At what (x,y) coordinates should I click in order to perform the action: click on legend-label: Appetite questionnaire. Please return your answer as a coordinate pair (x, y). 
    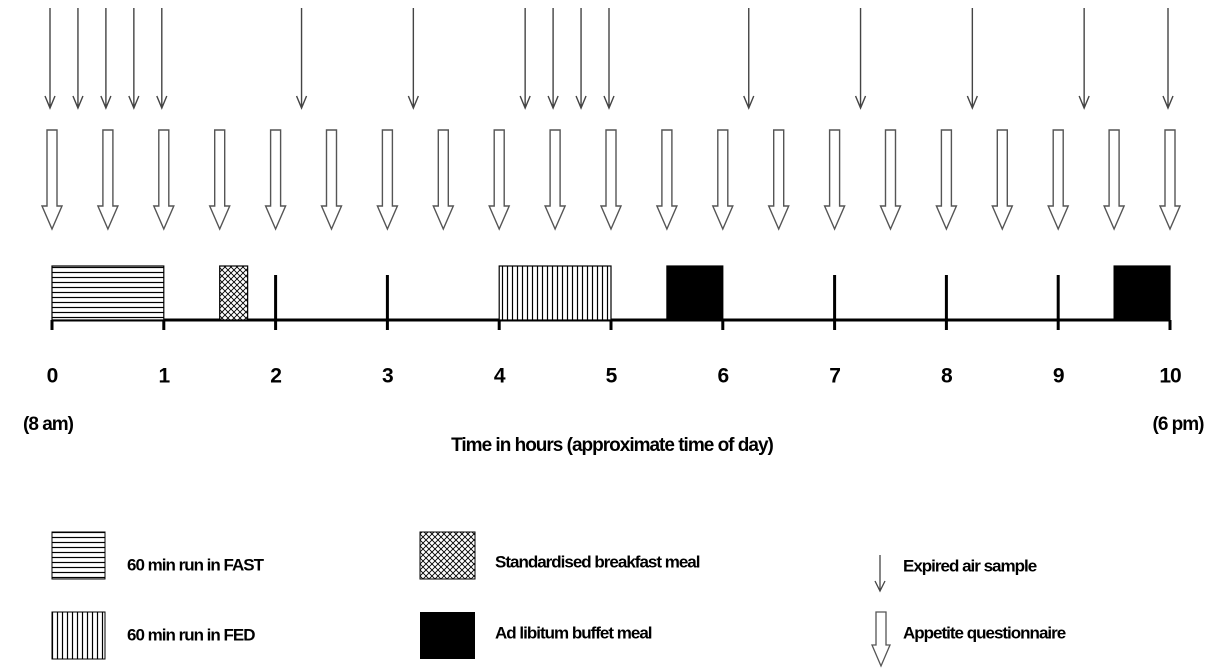
    Looking at the image, I should click on (984, 632).